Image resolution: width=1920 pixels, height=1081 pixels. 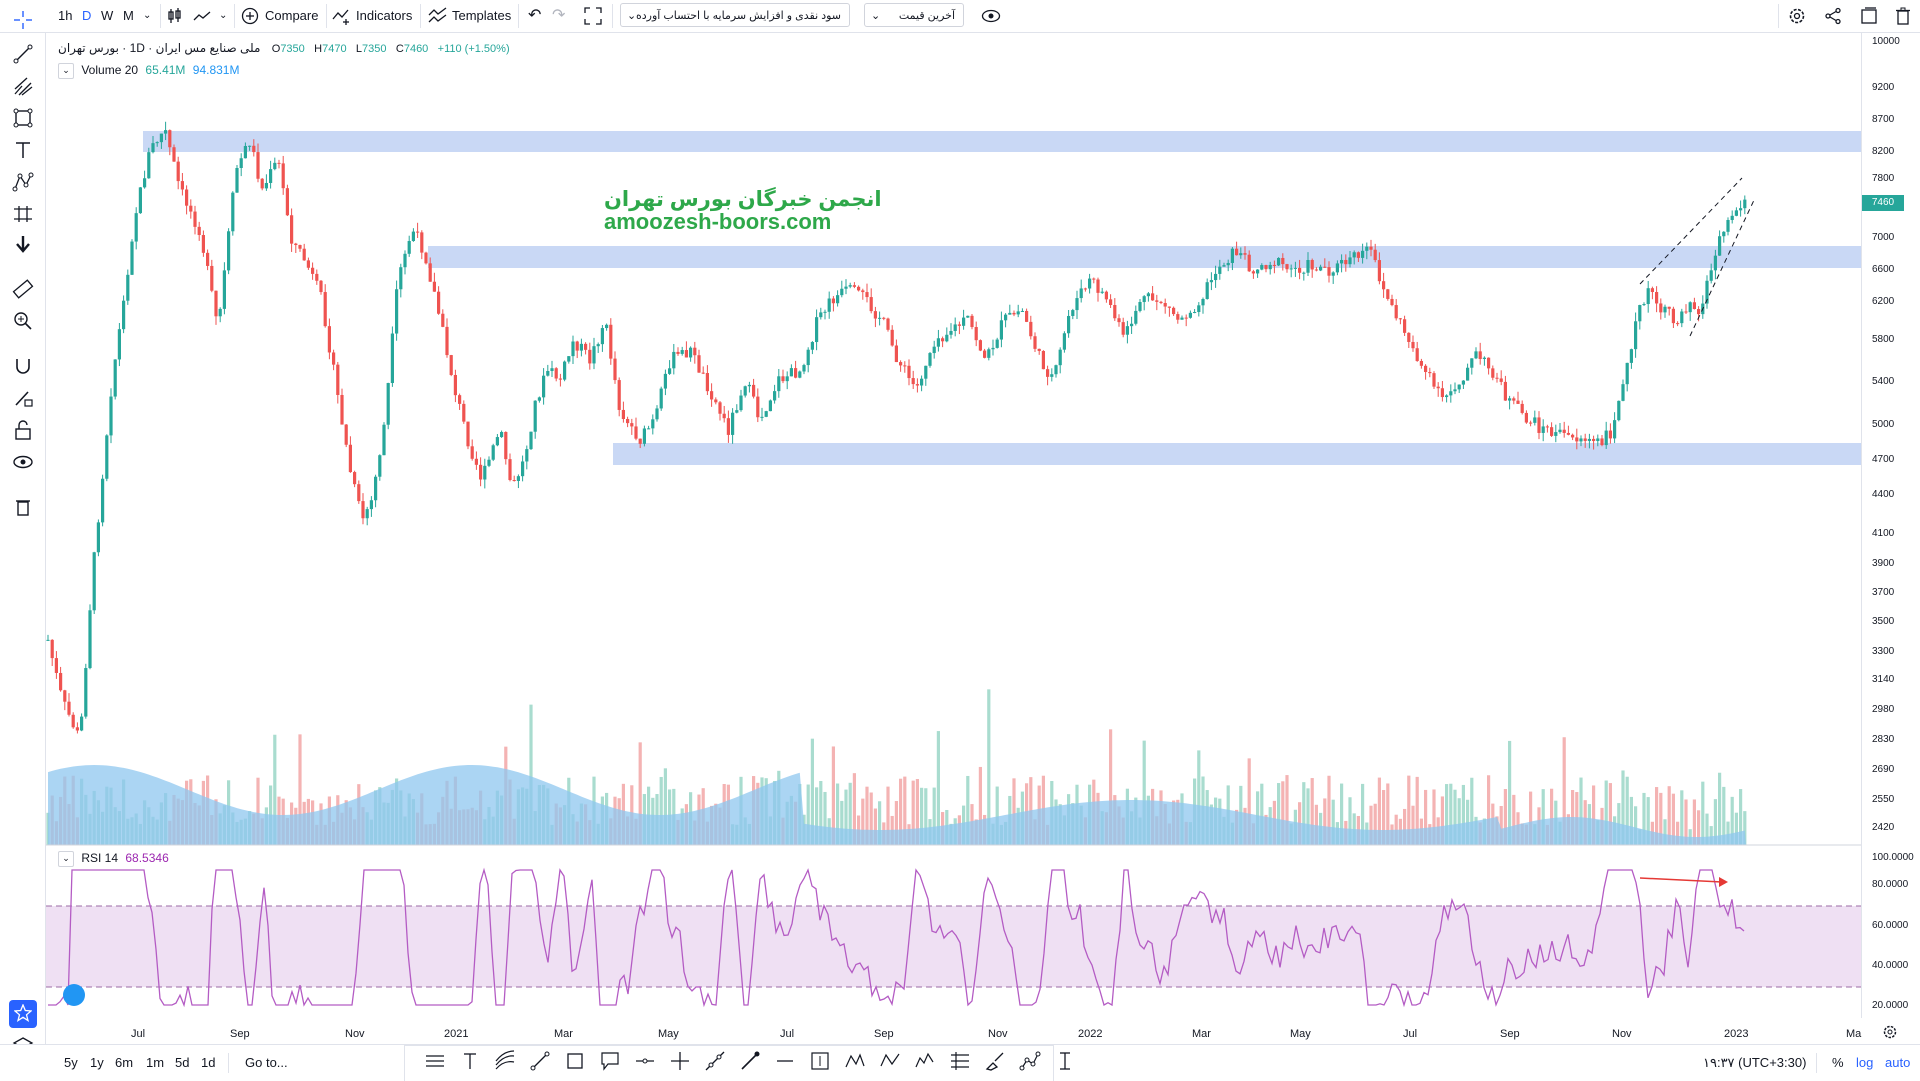 I want to click on crosshair-icon, so click(x=23, y=20).